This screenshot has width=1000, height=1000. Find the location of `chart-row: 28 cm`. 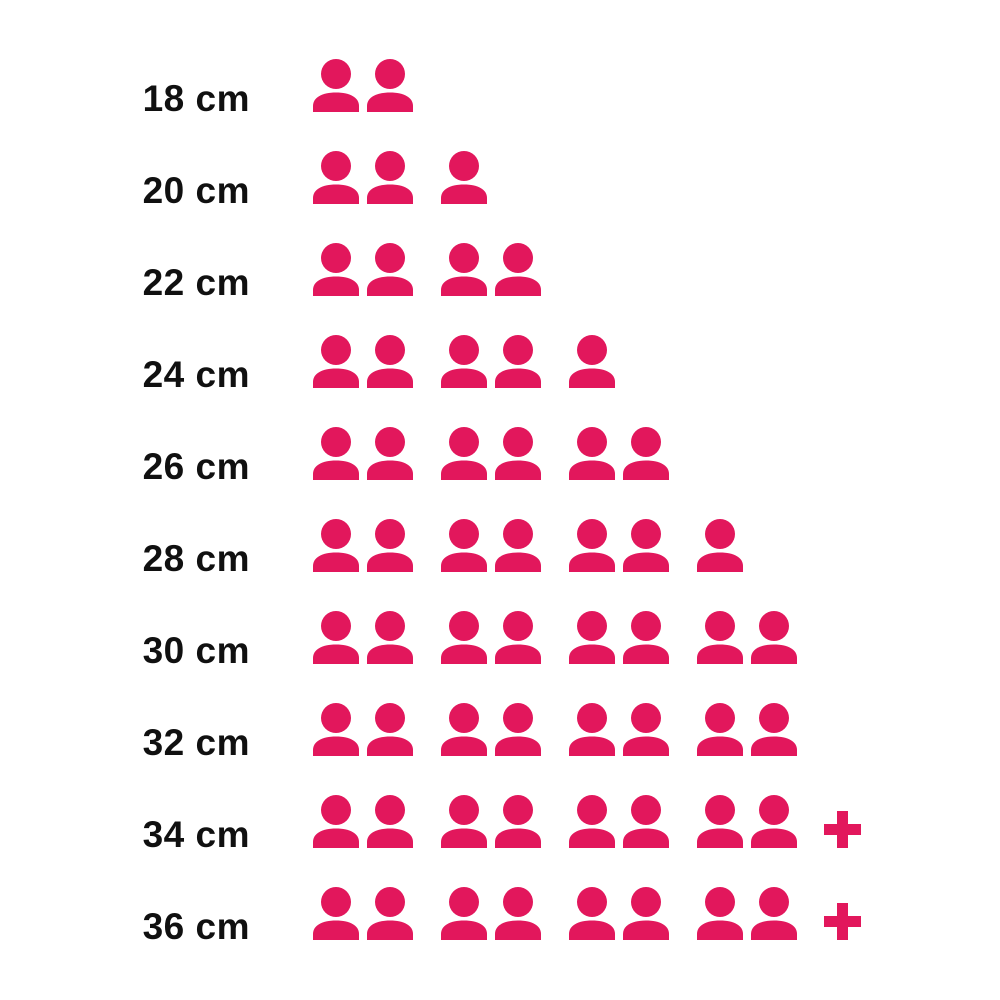

chart-row: 28 cm is located at coordinates (500, 552).